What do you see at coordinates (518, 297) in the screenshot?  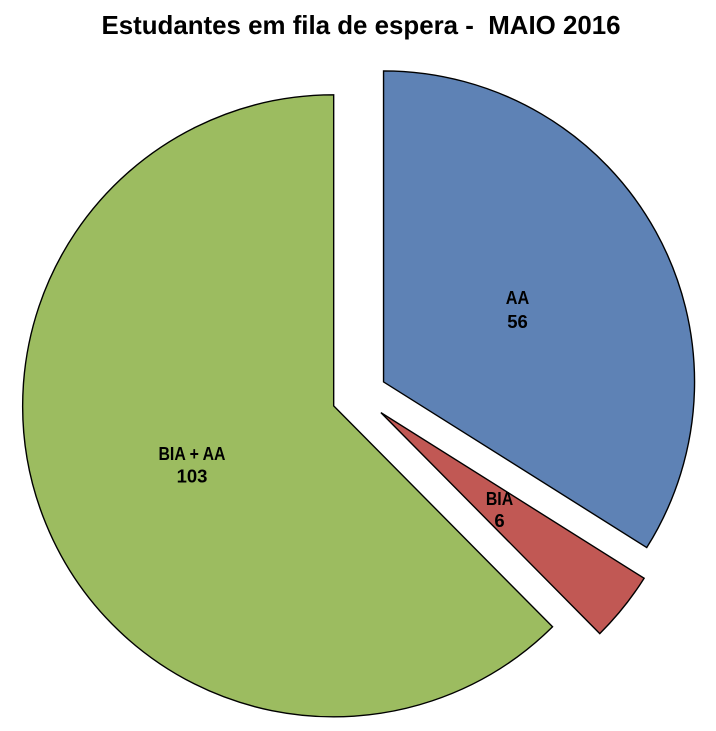 I see `svg-text: AA` at bounding box center [518, 297].